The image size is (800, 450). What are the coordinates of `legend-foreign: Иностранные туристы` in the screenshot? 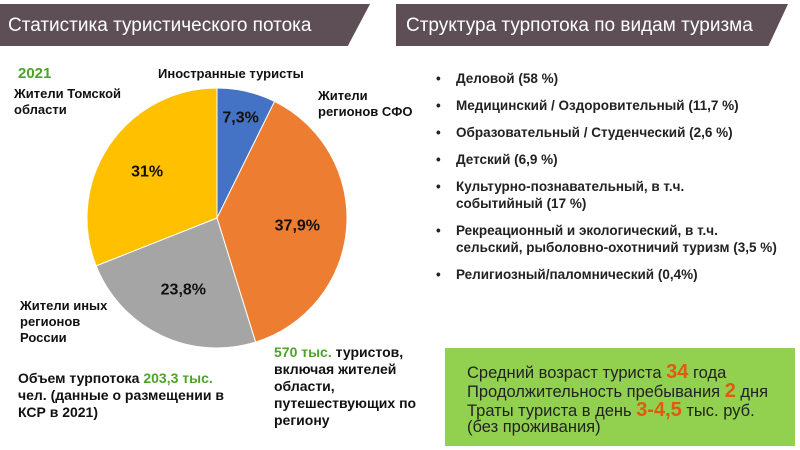 It's located at (231, 73).